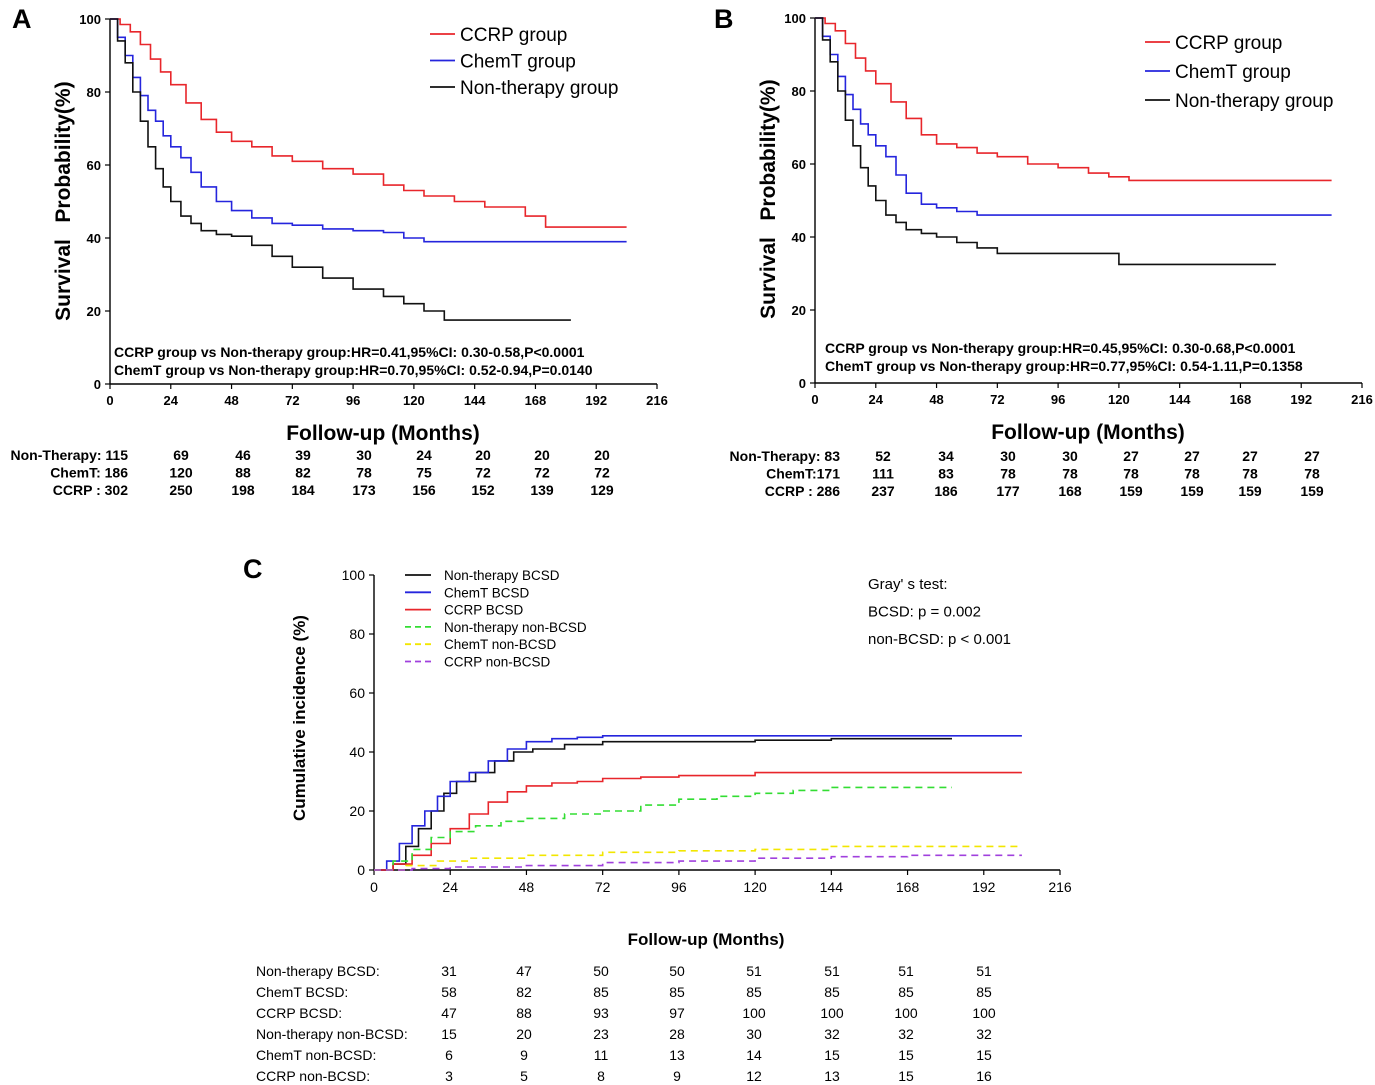  What do you see at coordinates (484, 610) in the screenshot?
I see `panel-c-legend-label: CCRP BCSD` at bounding box center [484, 610].